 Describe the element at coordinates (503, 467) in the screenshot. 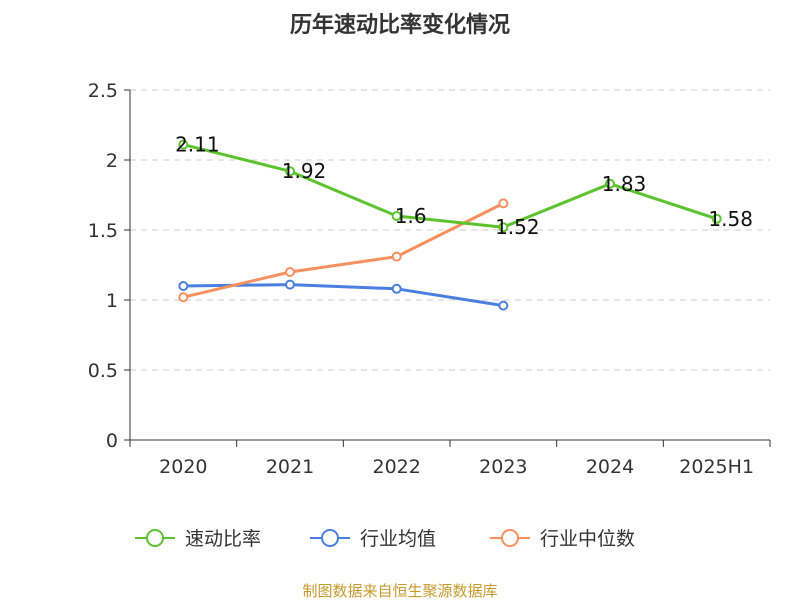

I see `x-tick-label: 2023` at that location.